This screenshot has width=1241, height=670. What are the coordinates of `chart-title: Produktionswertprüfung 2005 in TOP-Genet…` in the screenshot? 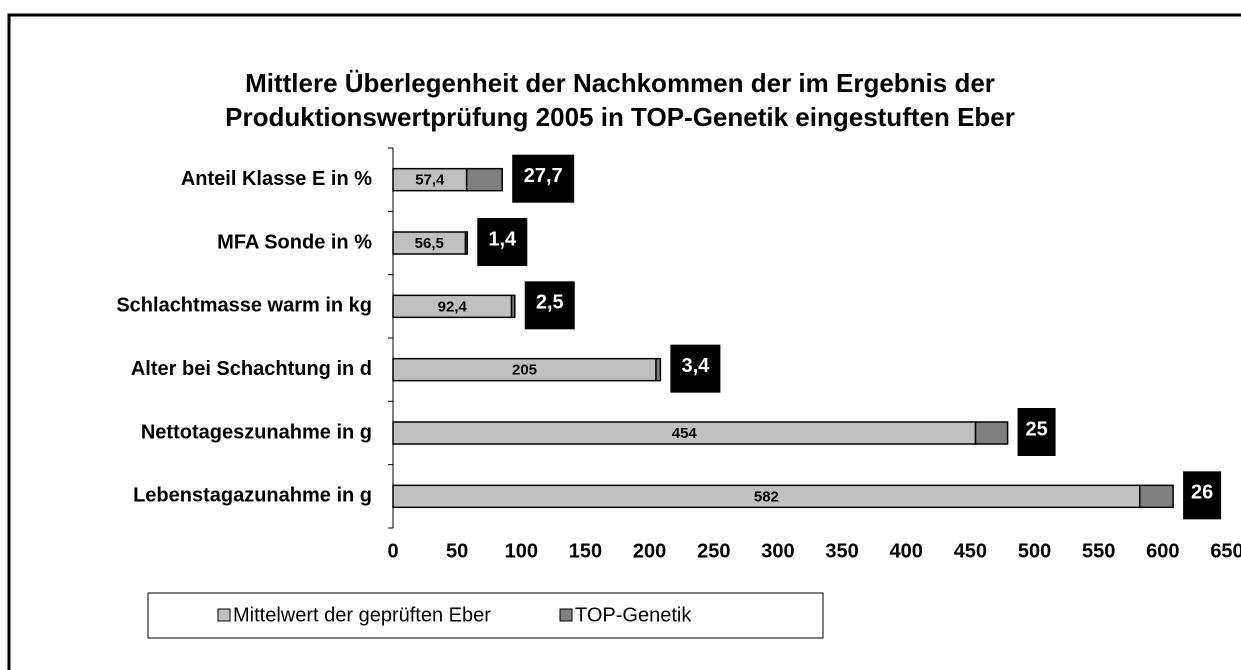 It's located at (620, 117).